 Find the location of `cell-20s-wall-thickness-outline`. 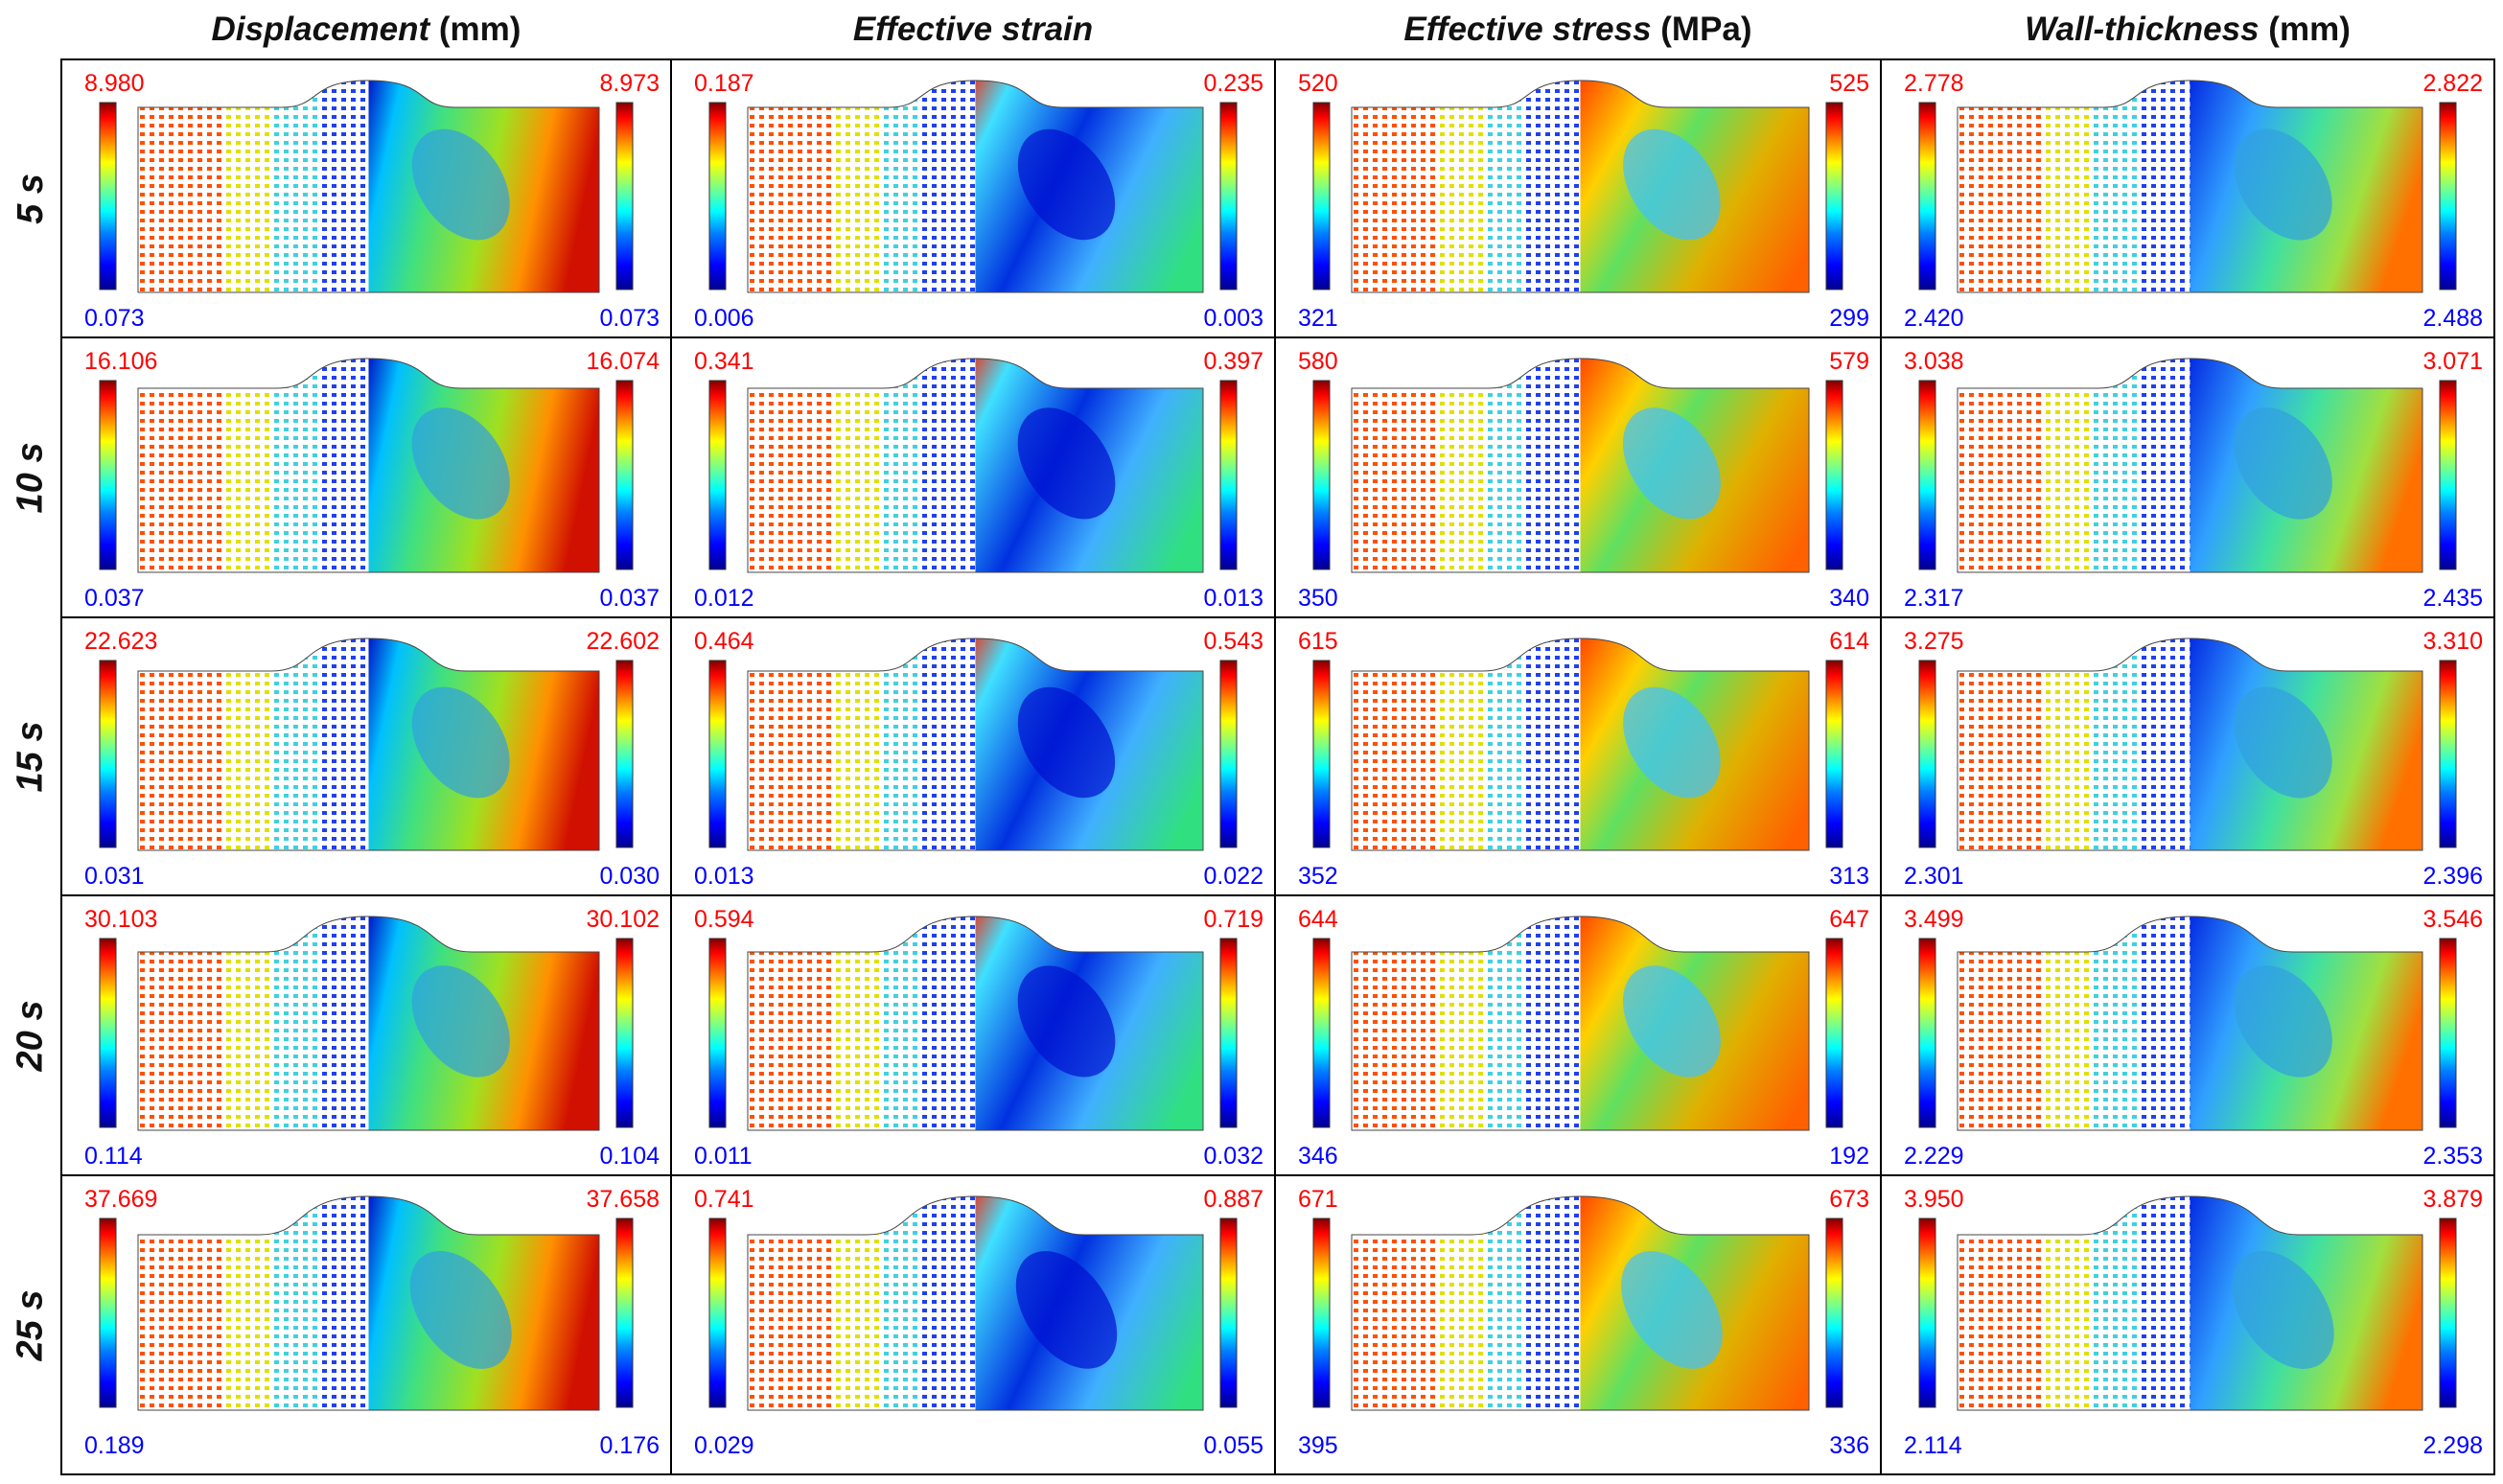

cell-20s-wall-thickness-outline is located at coordinates (2190, 1023).